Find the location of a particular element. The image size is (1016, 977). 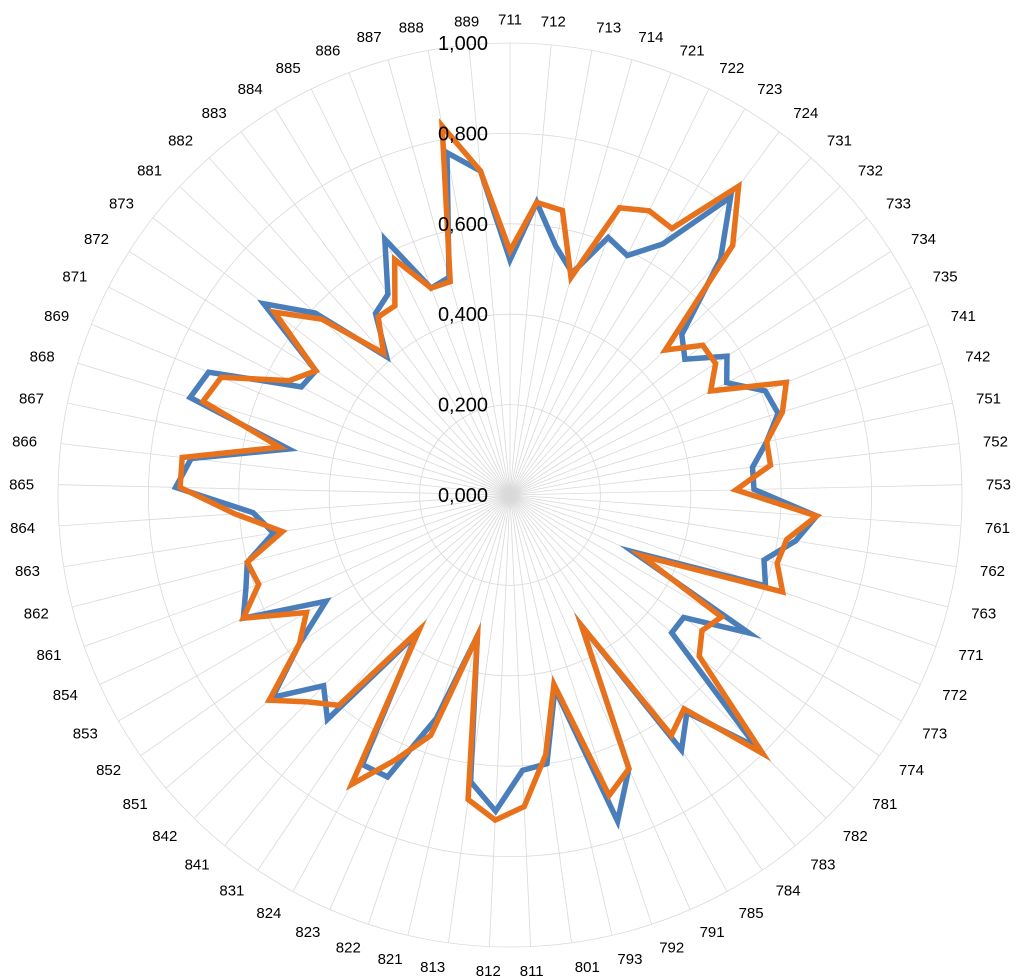

category-label: 721 is located at coordinates (692, 51).